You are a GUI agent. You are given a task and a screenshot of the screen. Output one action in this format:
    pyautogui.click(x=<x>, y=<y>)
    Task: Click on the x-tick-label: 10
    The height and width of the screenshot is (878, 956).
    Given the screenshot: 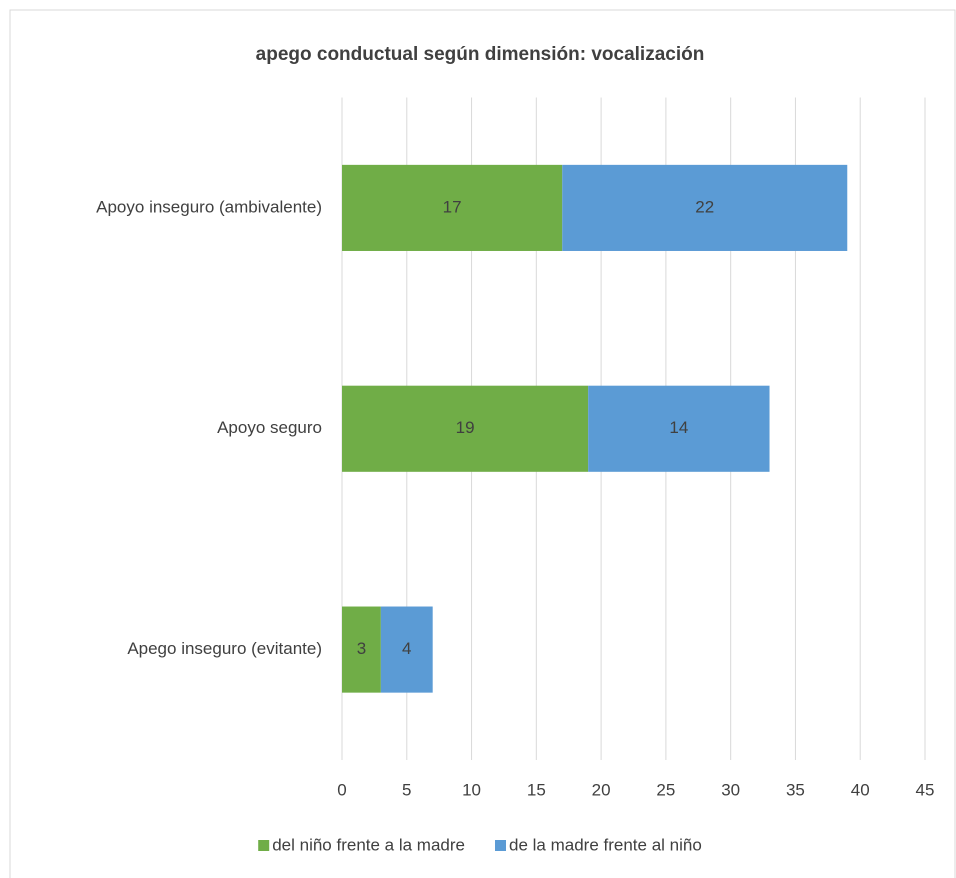 What is the action you would take?
    pyautogui.click(x=471, y=789)
    